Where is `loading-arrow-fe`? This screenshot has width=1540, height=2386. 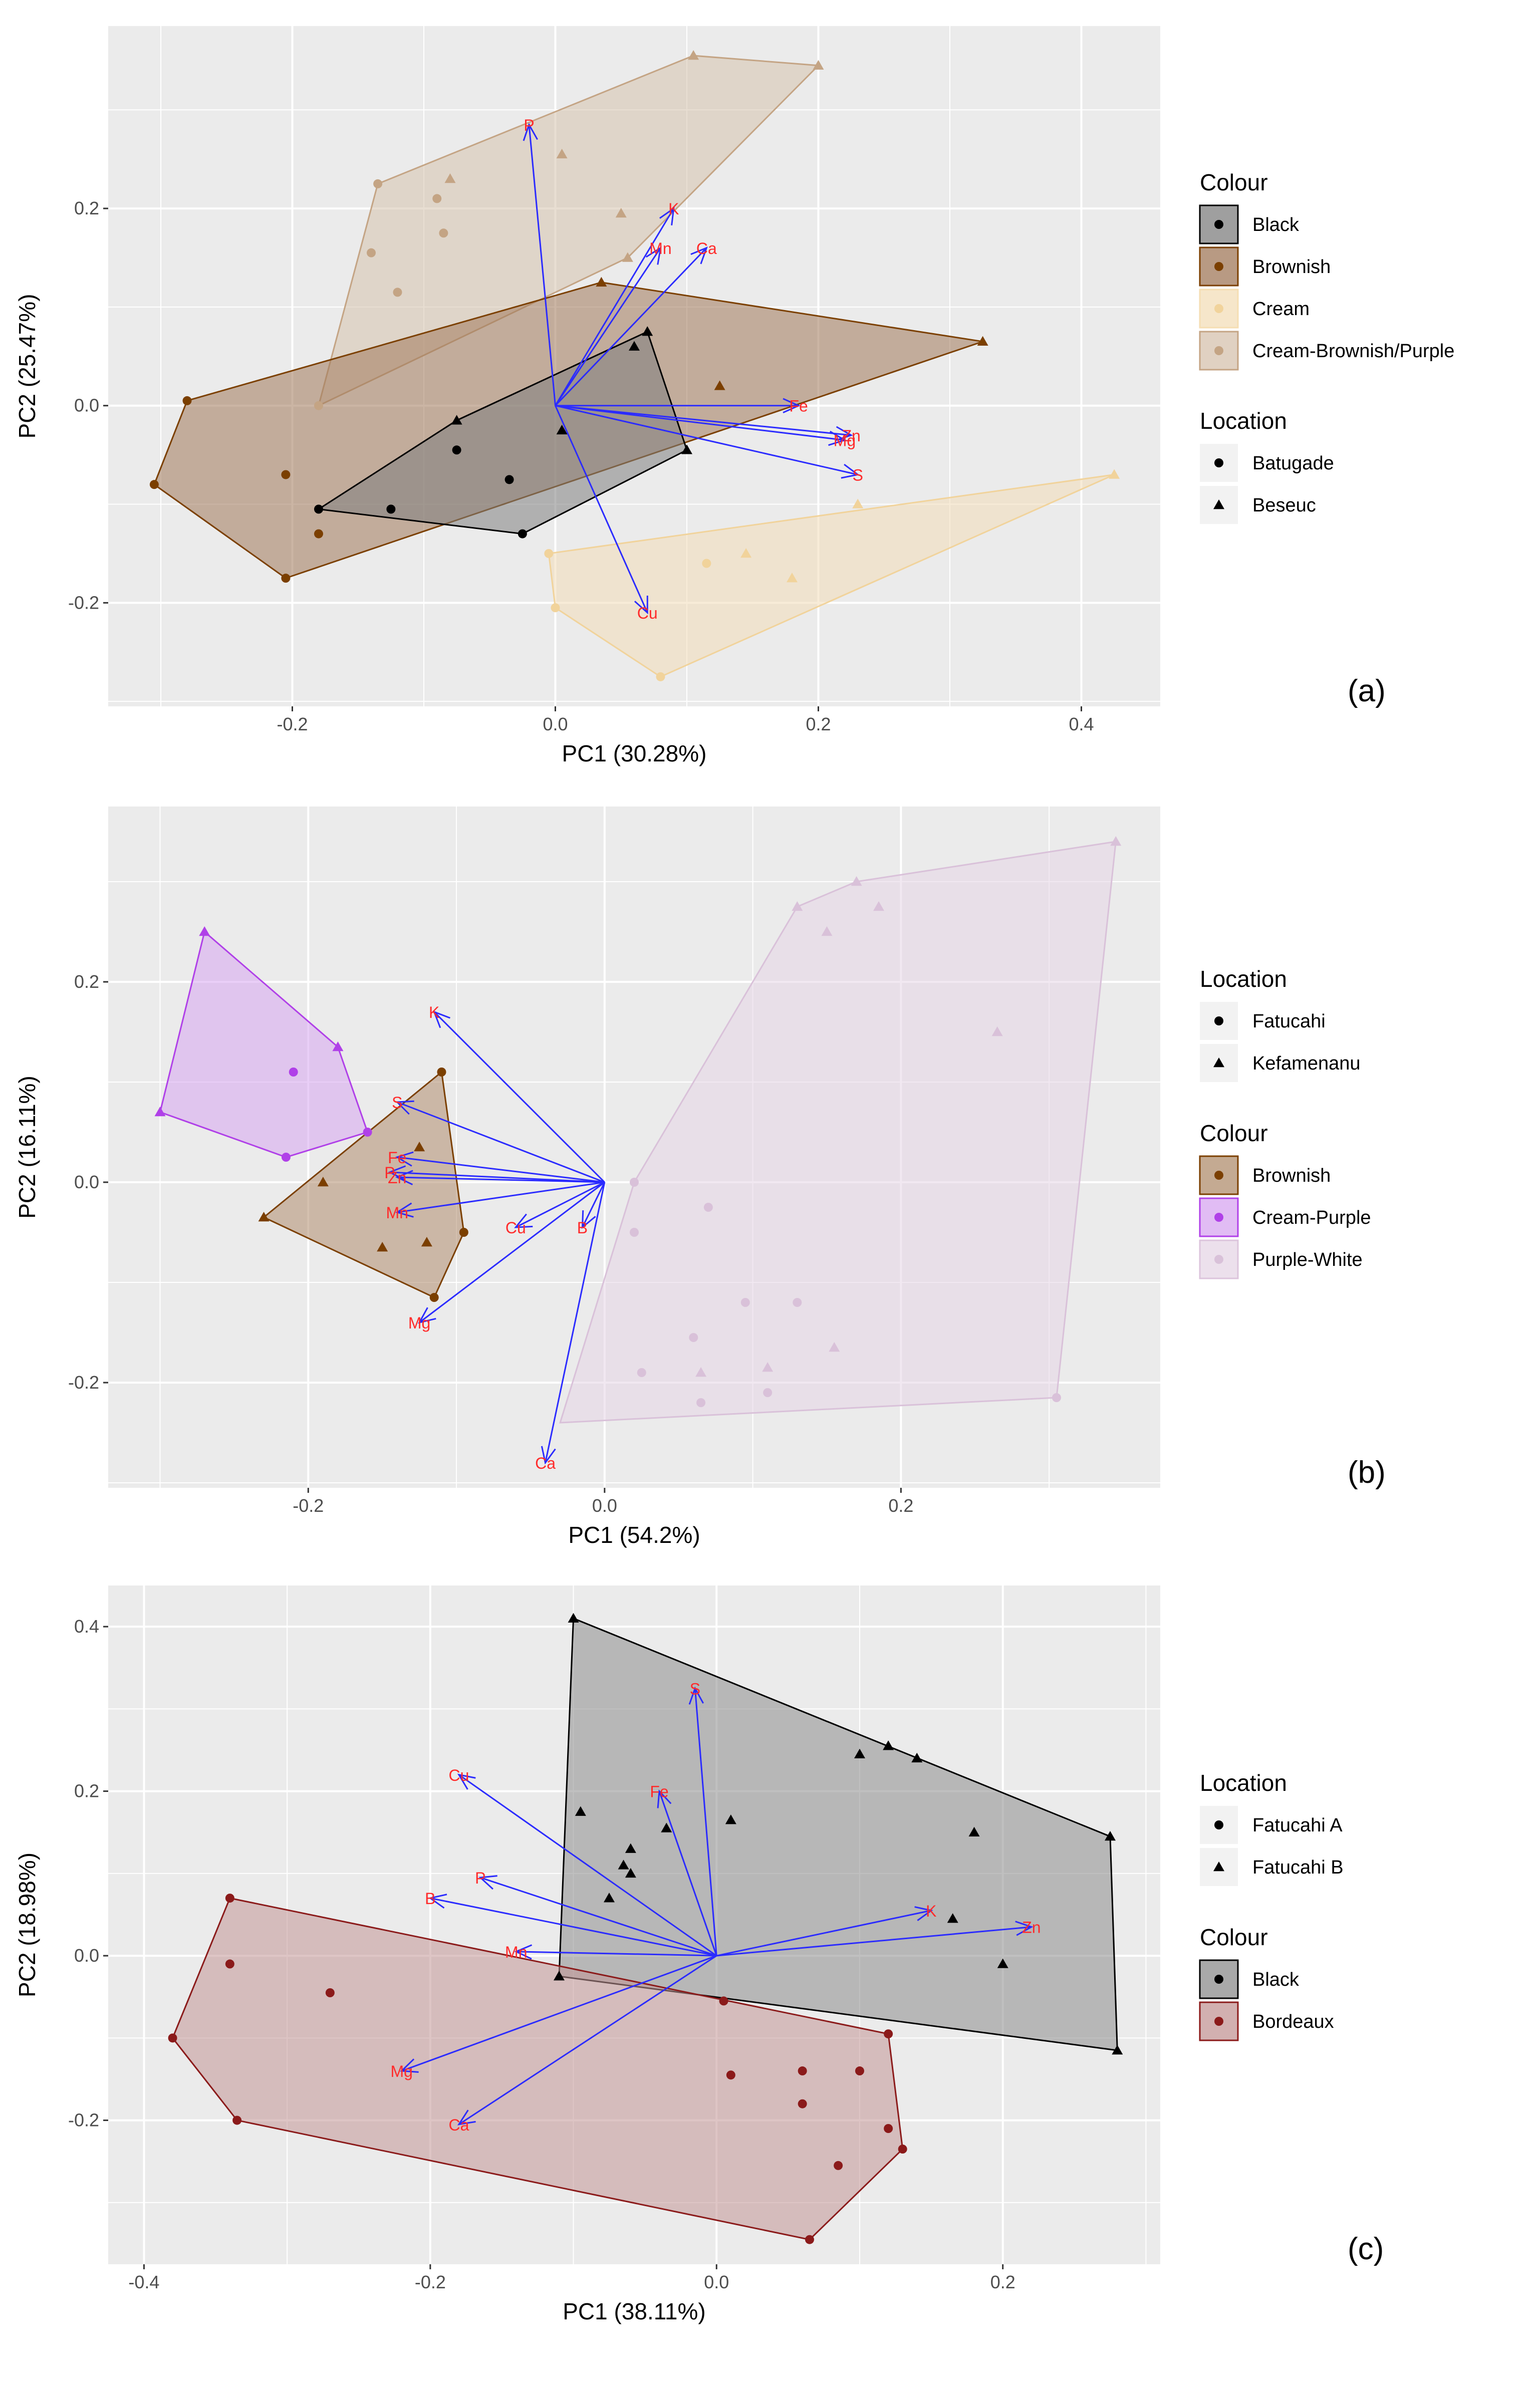 loading-arrow-fe is located at coordinates (687, 1873).